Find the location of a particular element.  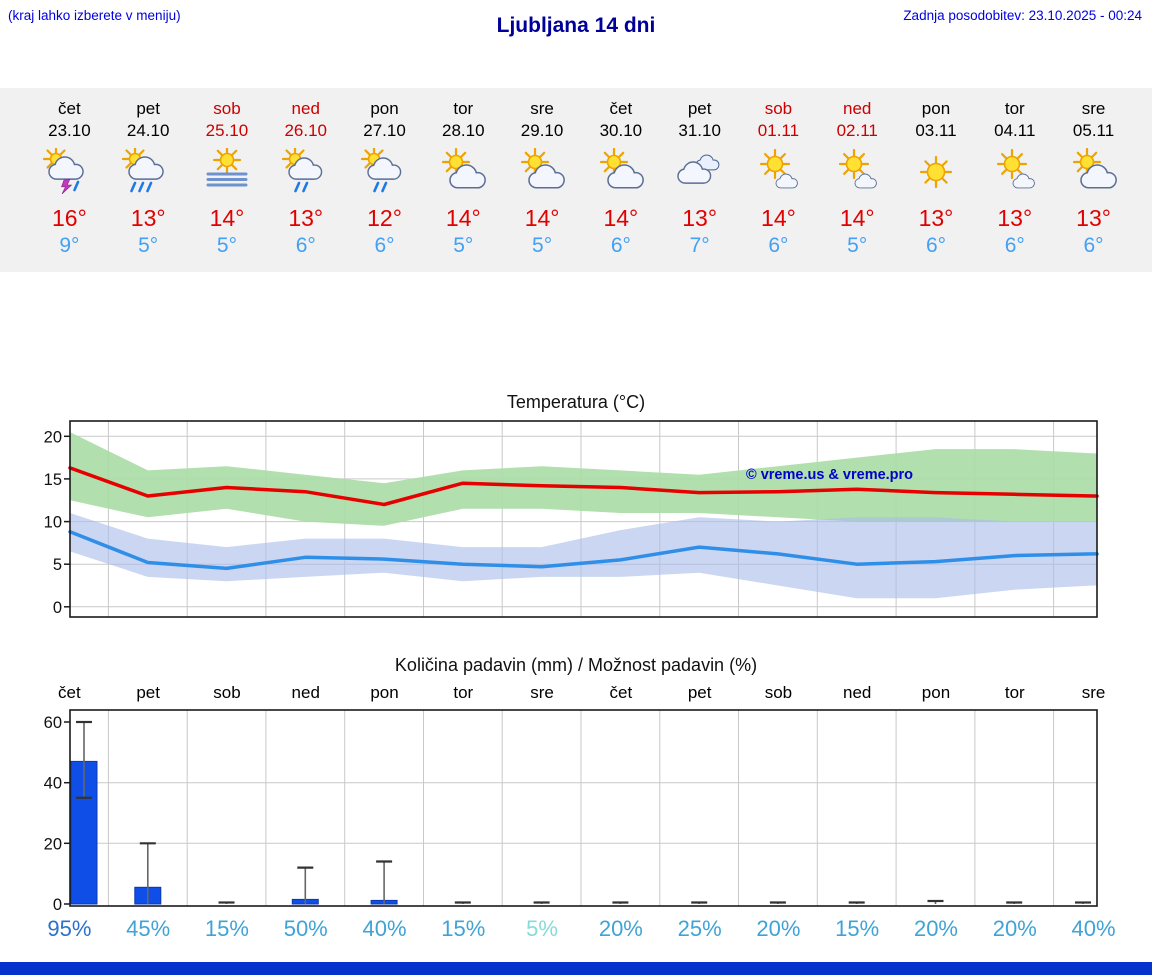

forecast-day: čet 23.10 16° 9° is located at coordinates (69, 178).